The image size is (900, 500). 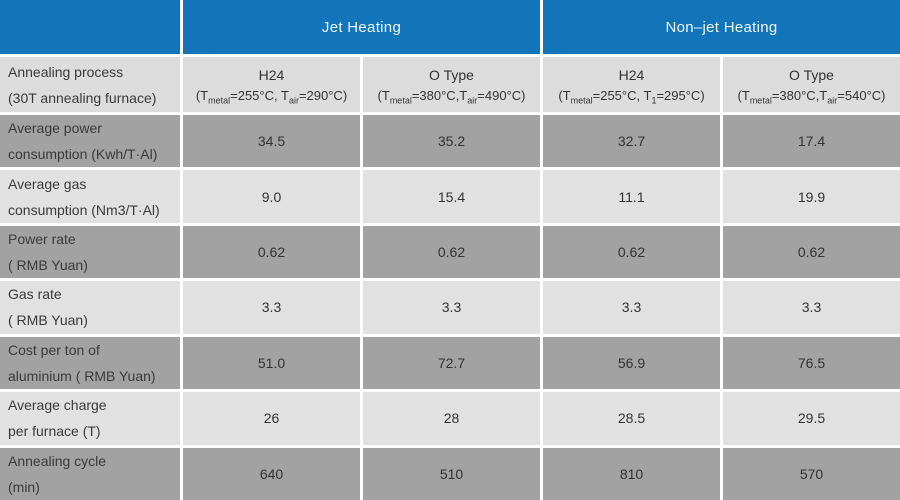 I want to click on formula-part: =295°C), so click(x=680, y=95).